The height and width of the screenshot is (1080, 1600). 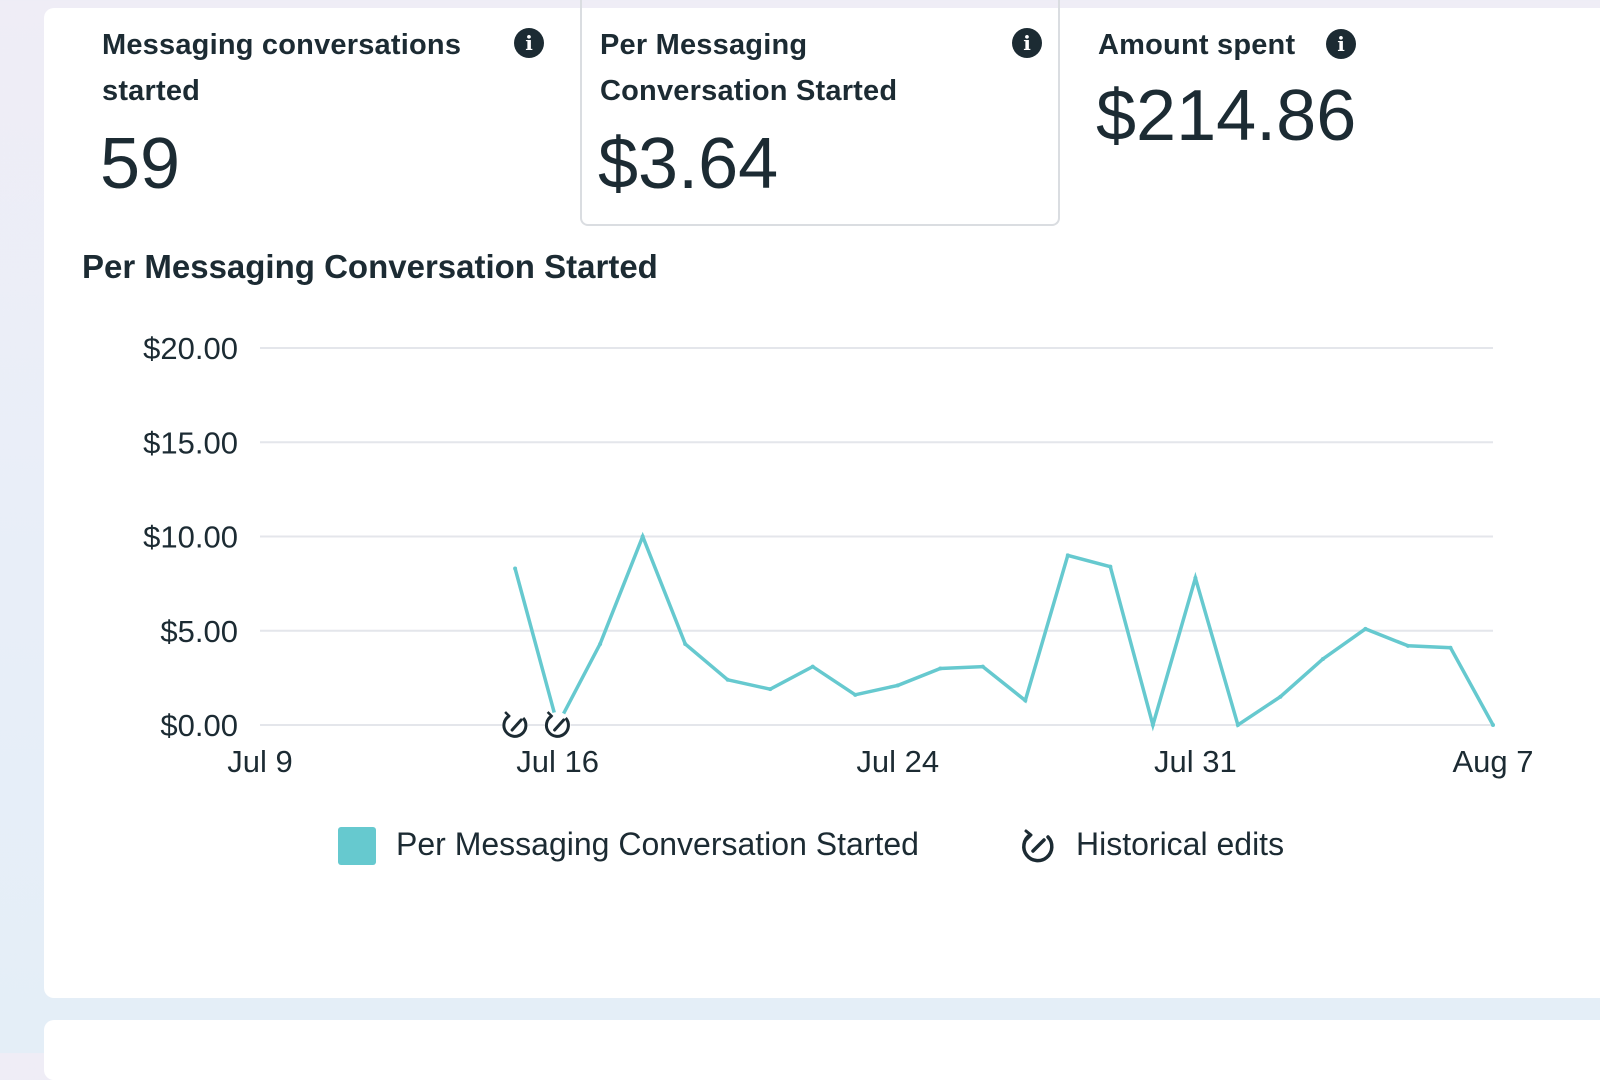 What do you see at coordinates (357, 846) in the screenshot?
I see `legend-swatch` at bounding box center [357, 846].